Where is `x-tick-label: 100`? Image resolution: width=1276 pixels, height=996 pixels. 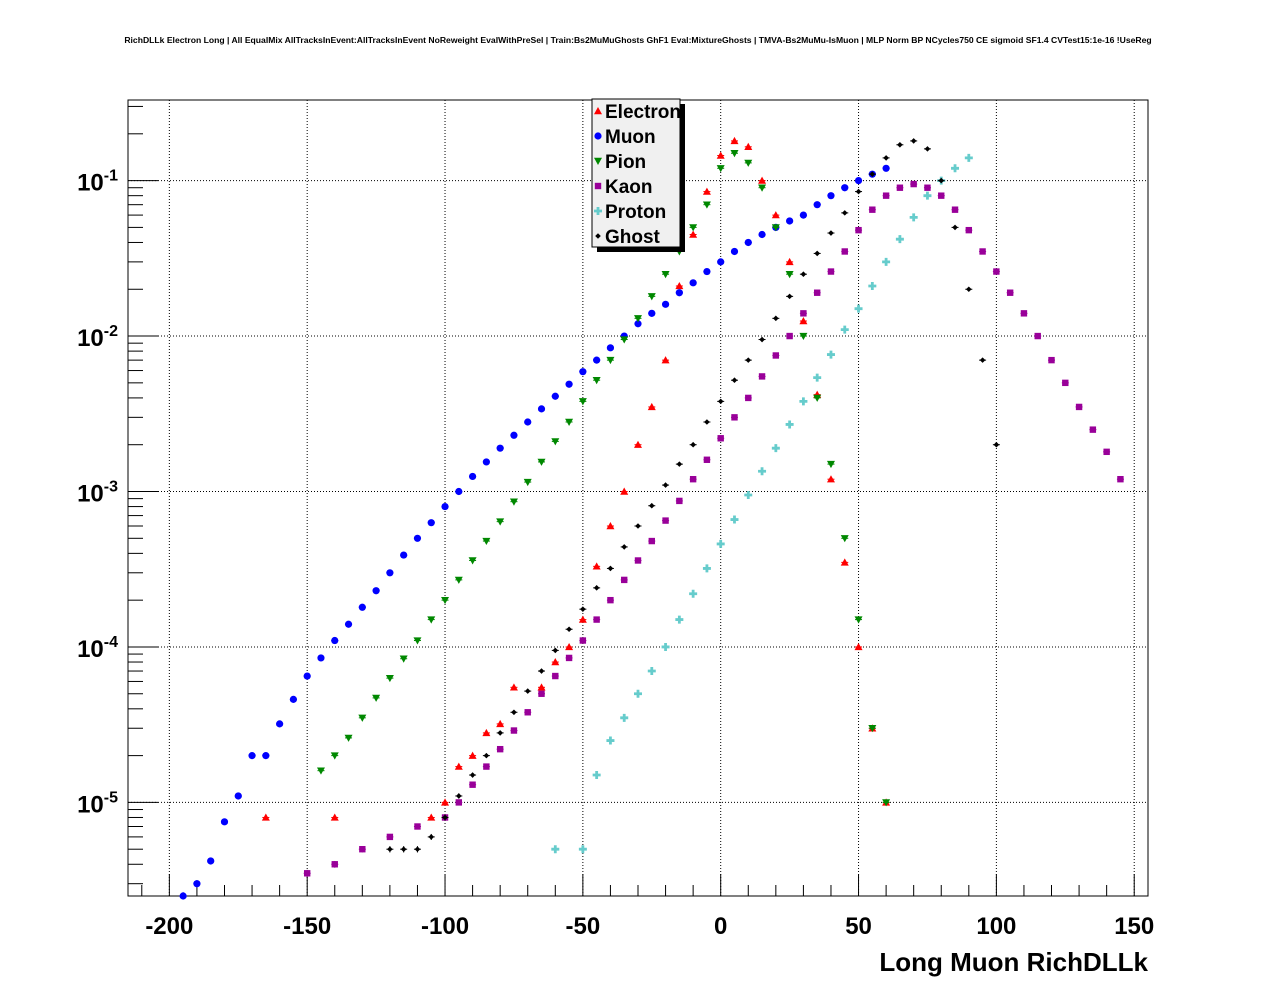 x-tick-label: 100 is located at coordinates (996, 926).